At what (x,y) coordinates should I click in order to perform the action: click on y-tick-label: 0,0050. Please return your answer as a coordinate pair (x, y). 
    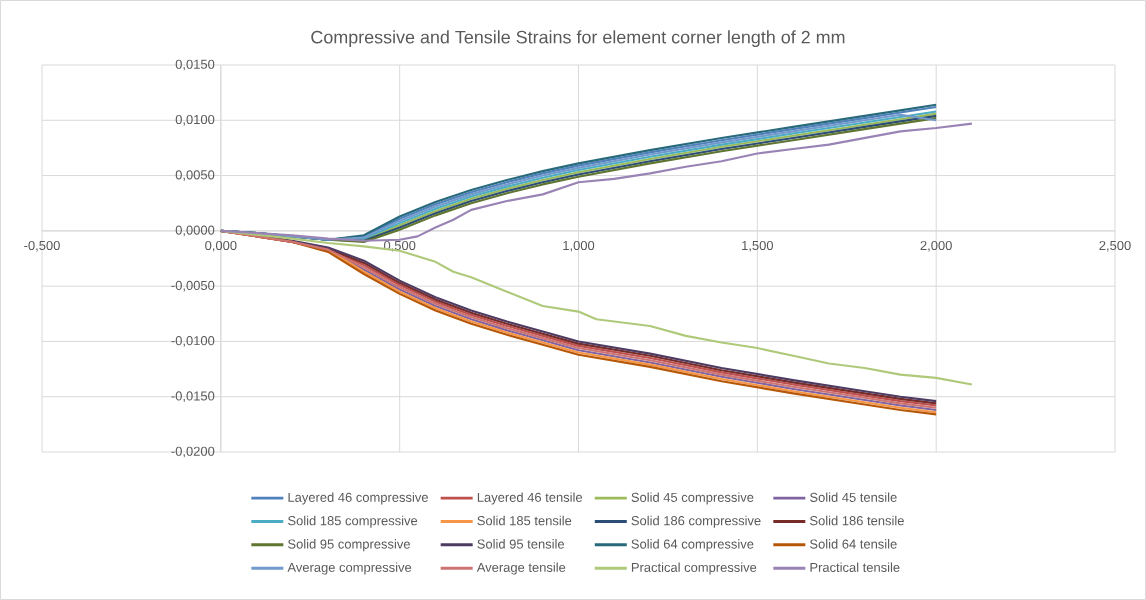
    Looking at the image, I should click on (195, 175).